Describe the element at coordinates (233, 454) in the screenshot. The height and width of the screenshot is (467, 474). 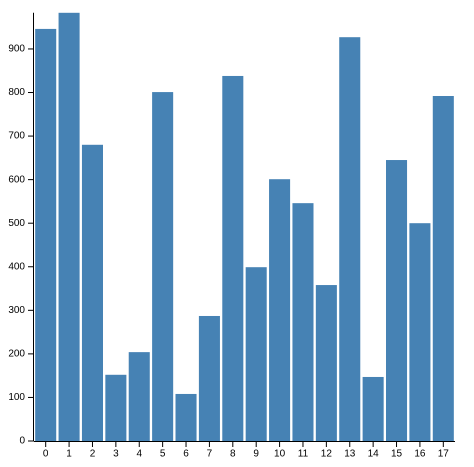
I see `x-tick-label: 8` at that location.